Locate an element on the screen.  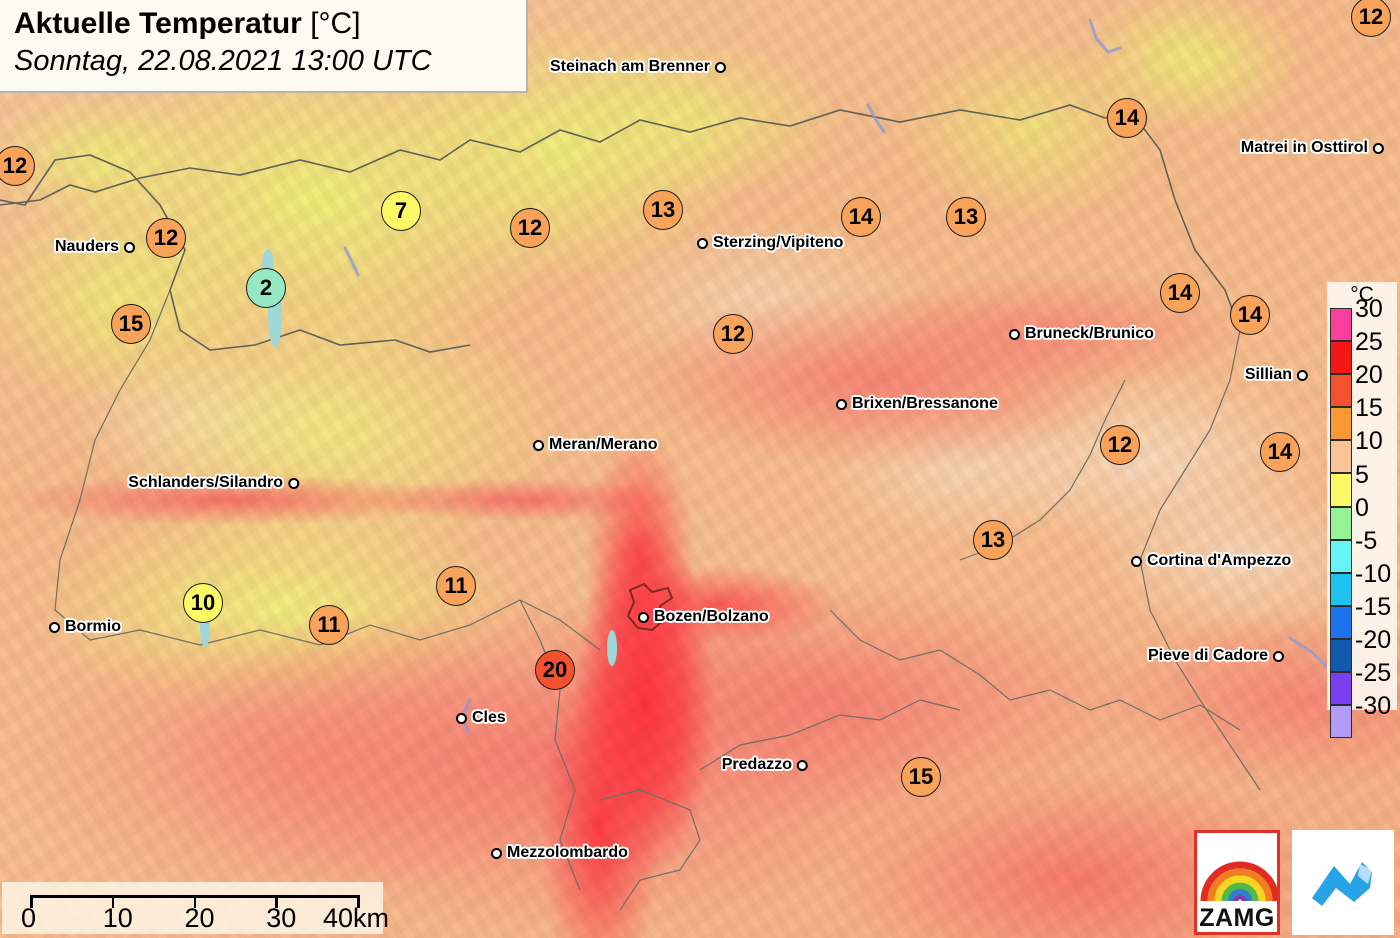
regional-border-west is located at coordinates (235, 253).